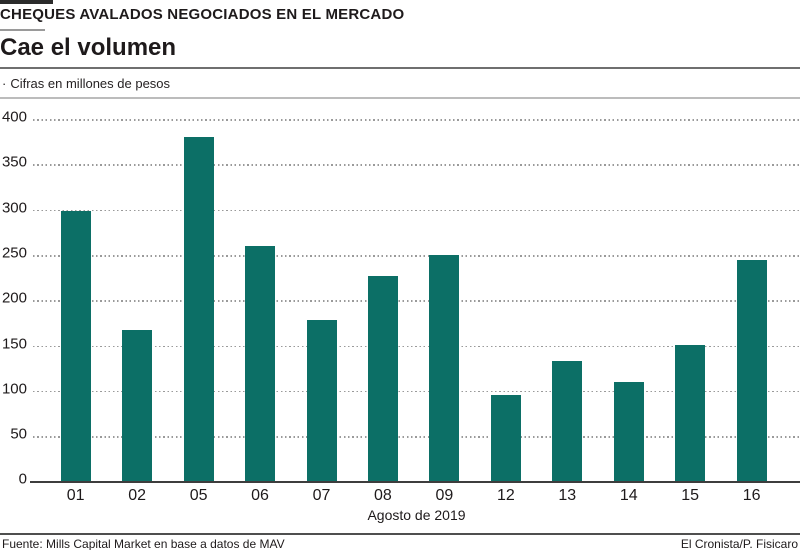 This screenshot has height=550, width=800. Describe the element at coordinates (14, 389) in the screenshot. I see `y-tick-label: 100` at that location.